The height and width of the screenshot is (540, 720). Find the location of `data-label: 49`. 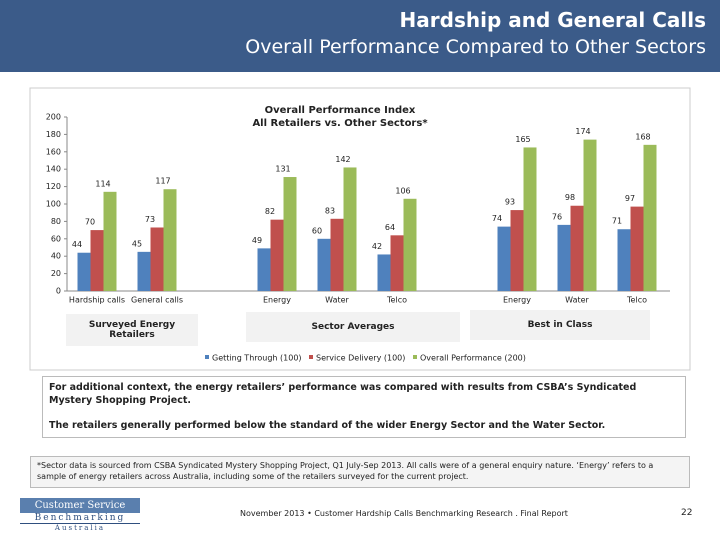

data-label: 49 is located at coordinates (257, 240).